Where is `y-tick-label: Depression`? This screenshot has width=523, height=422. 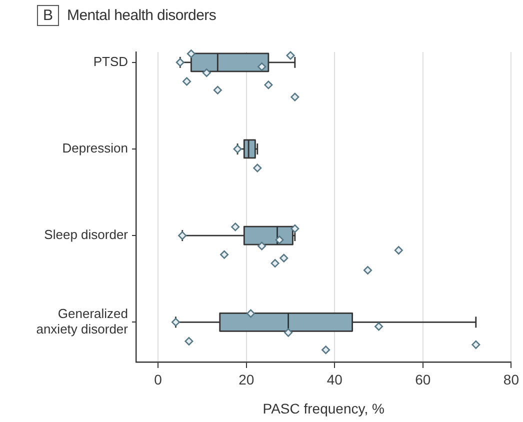 y-tick-label: Depression is located at coordinates (95, 148).